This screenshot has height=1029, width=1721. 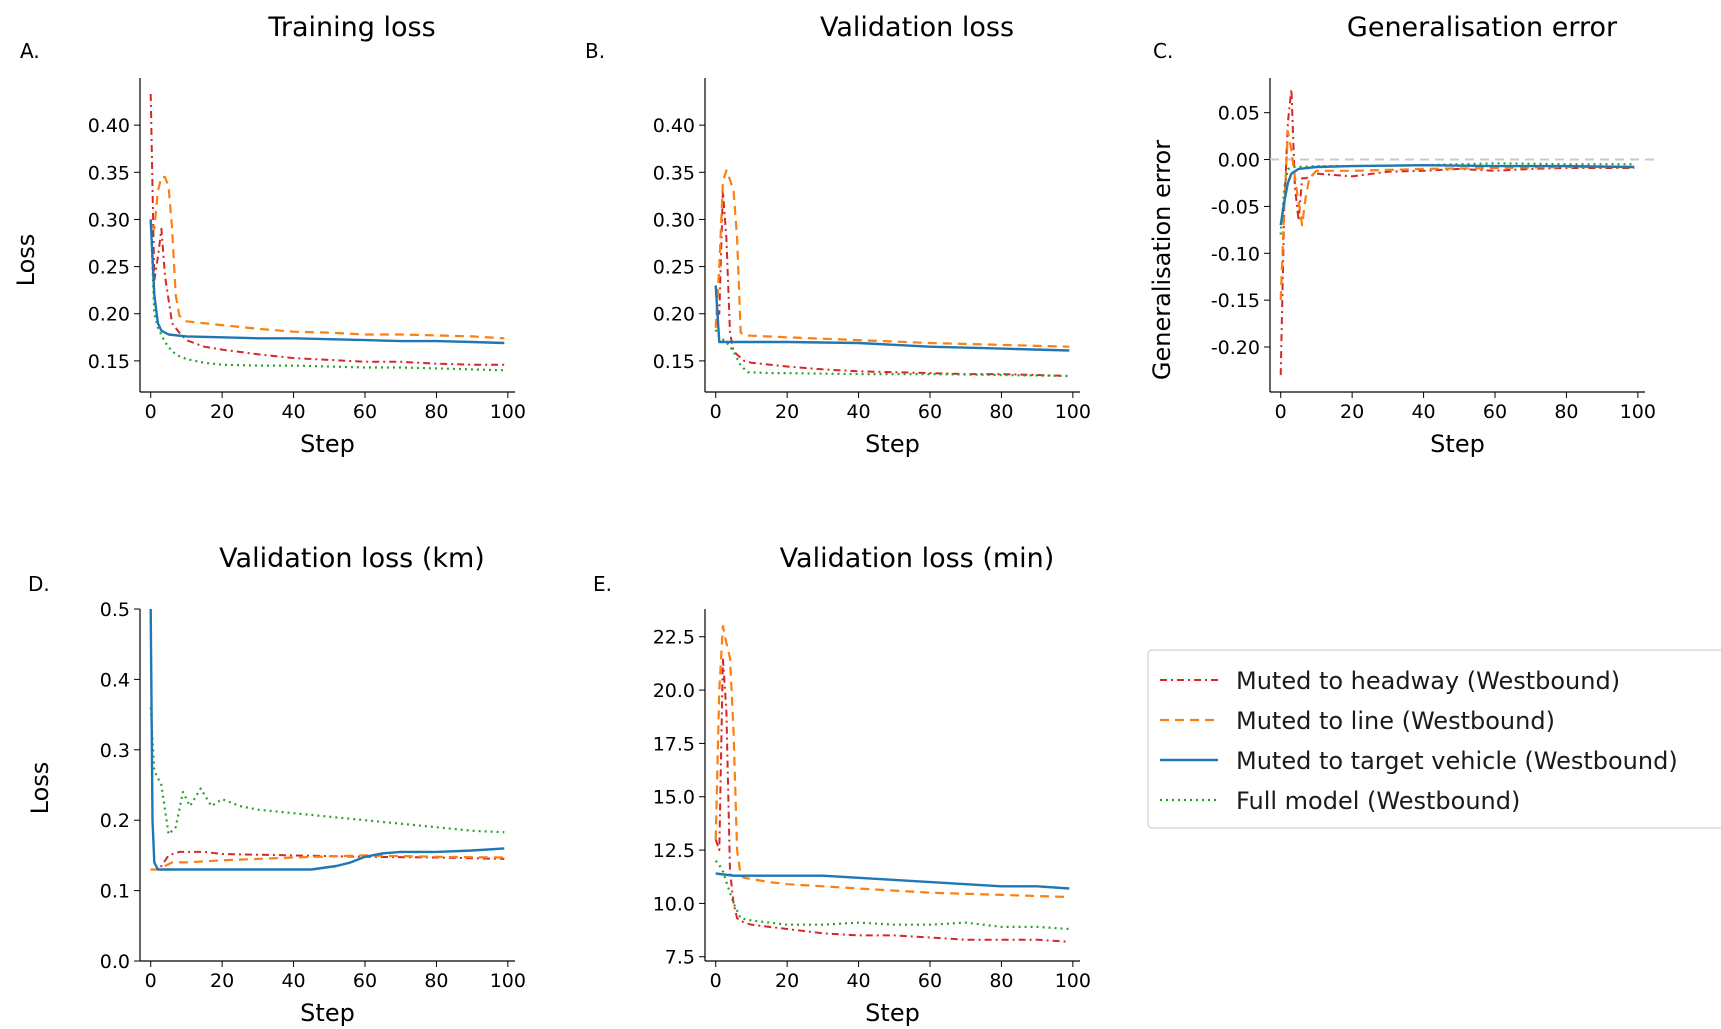 I want to click on y-tick-label: 0.2, so click(x=115, y=821).